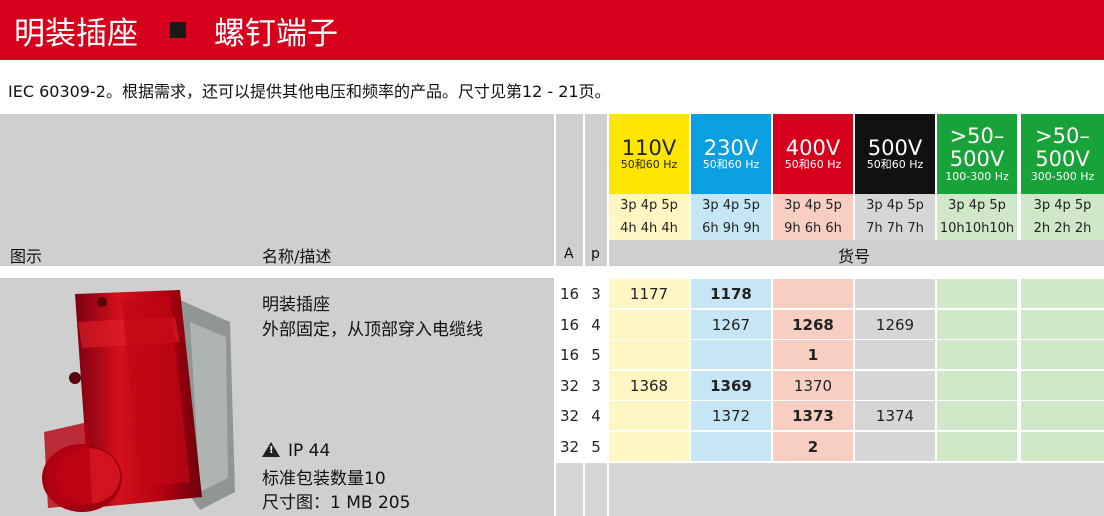 The height and width of the screenshot is (516, 1104). Describe the element at coordinates (649, 385) in the screenshot. I see `order-number-cell: 1368` at that location.